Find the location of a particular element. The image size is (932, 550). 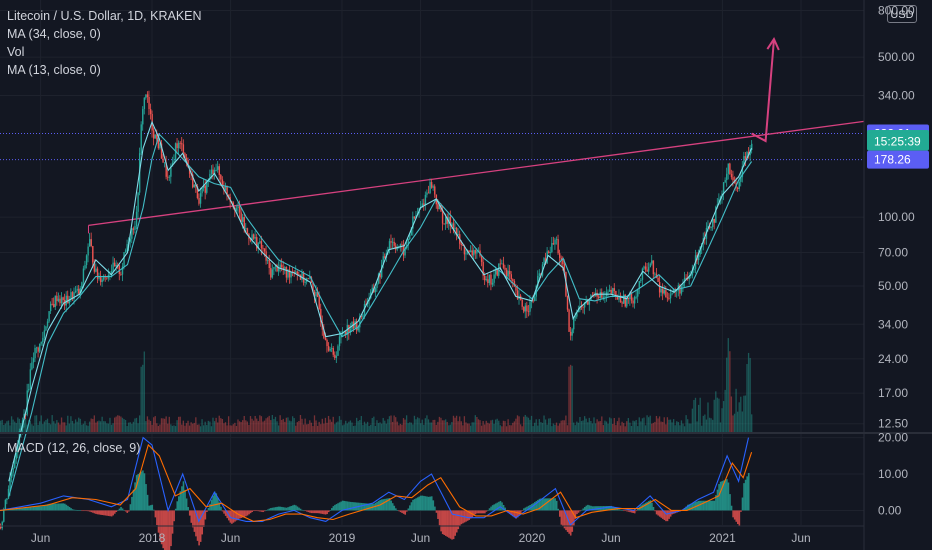

price-badge-label: 178.26 is located at coordinates (892, 160).